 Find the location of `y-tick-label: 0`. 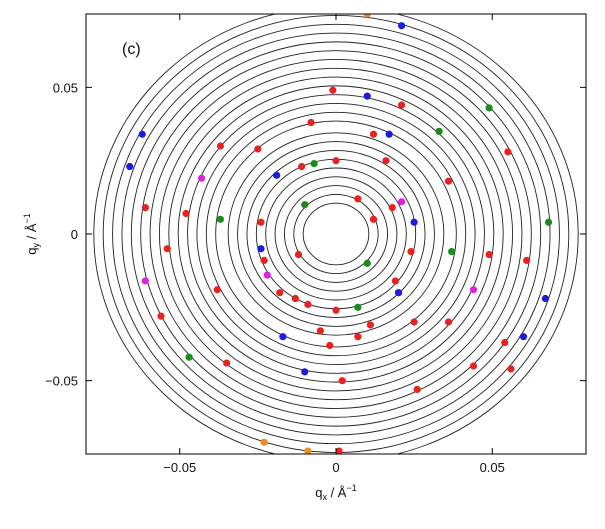

y-tick-label: 0 is located at coordinates (74, 234).